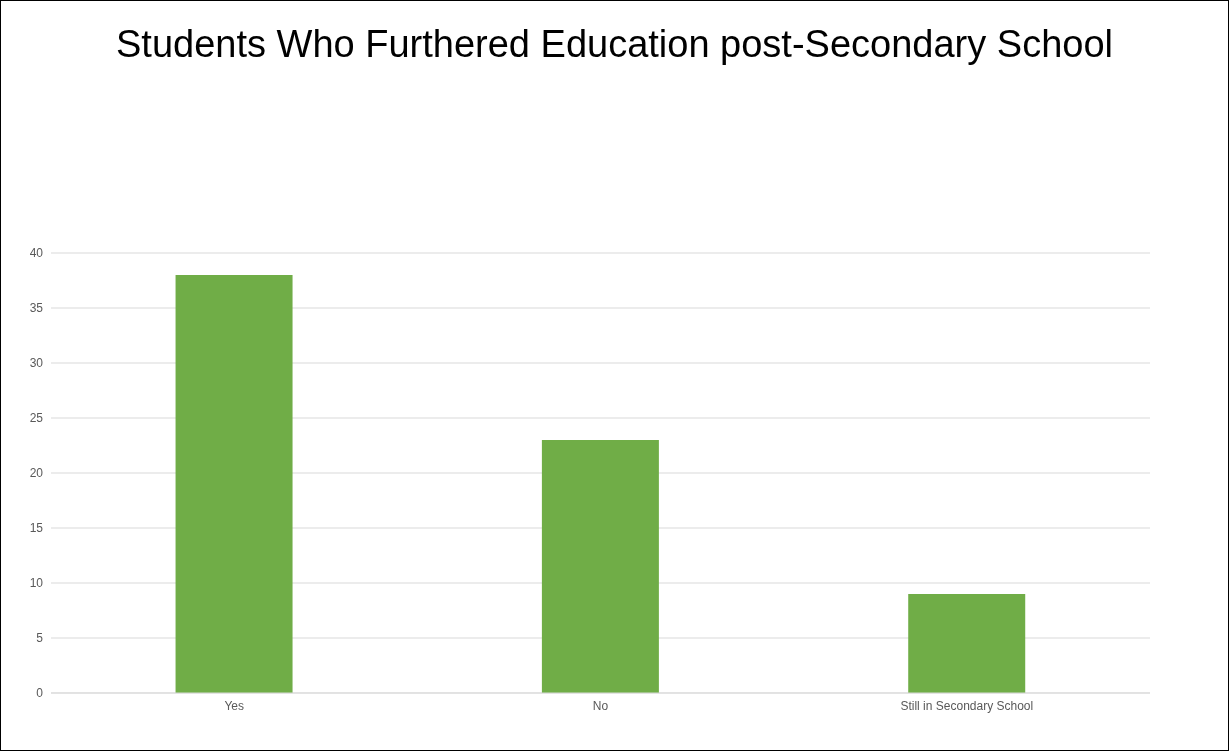 The height and width of the screenshot is (751, 1229). I want to click on y-tick-label: 25, so click(36, 418).